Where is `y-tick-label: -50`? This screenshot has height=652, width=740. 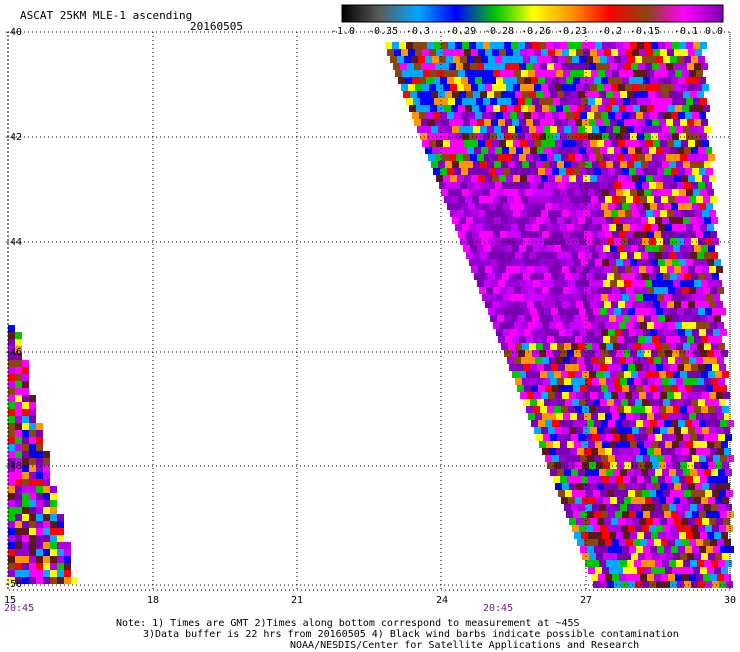
y-tick-label: -50 is located at coordinates (13, 584).